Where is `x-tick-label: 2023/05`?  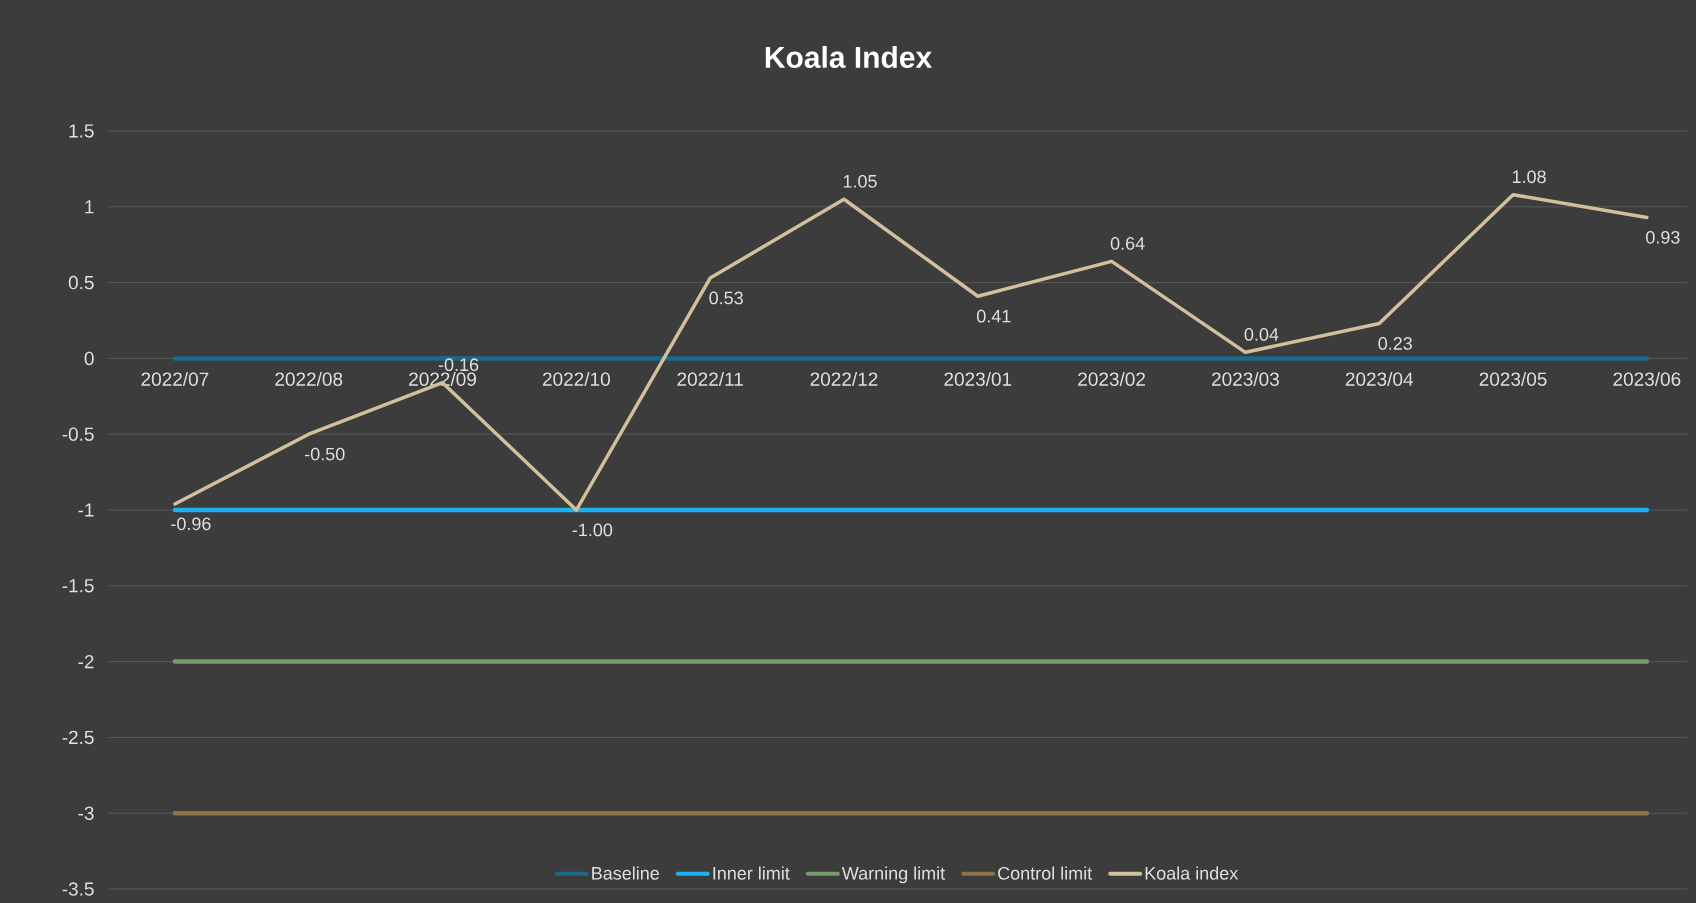
x-tick-label: 2023/05 is located at coordinates (1513, 378).